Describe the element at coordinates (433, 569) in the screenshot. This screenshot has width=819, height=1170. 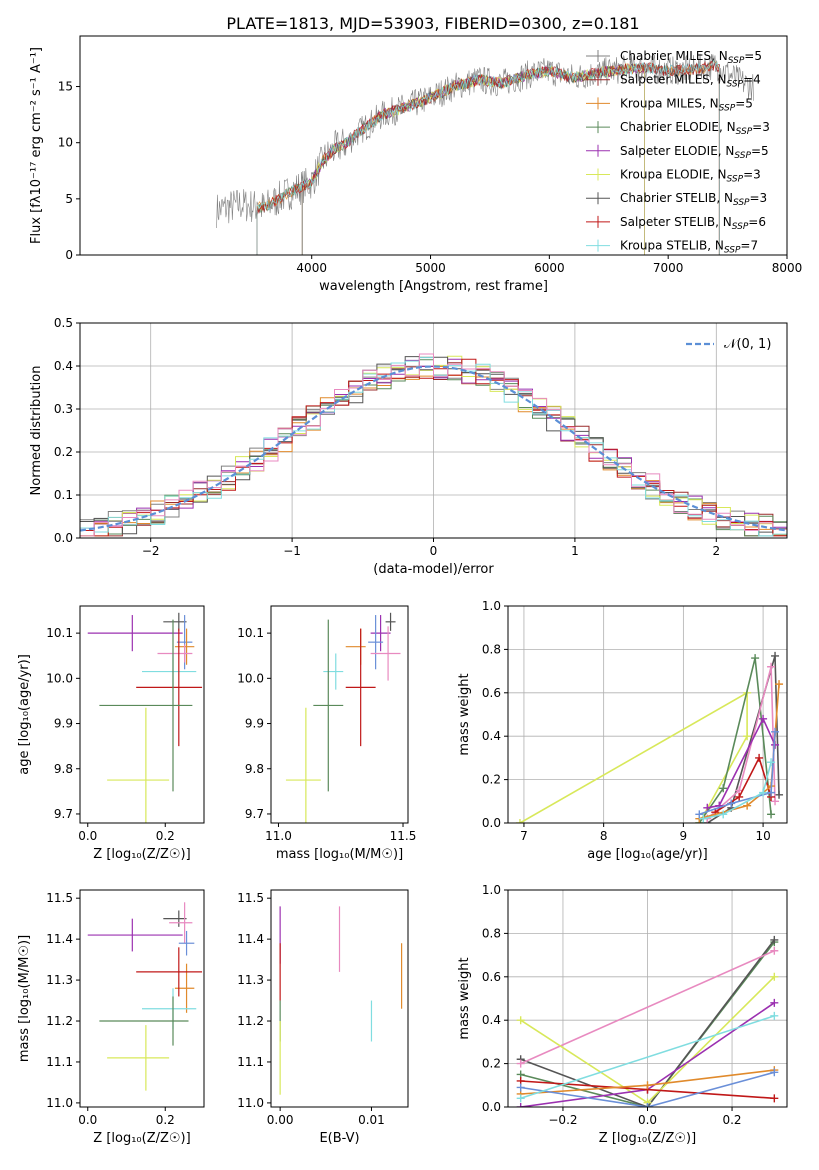
I see `x-axis-label: (data-model)/error` at that location.